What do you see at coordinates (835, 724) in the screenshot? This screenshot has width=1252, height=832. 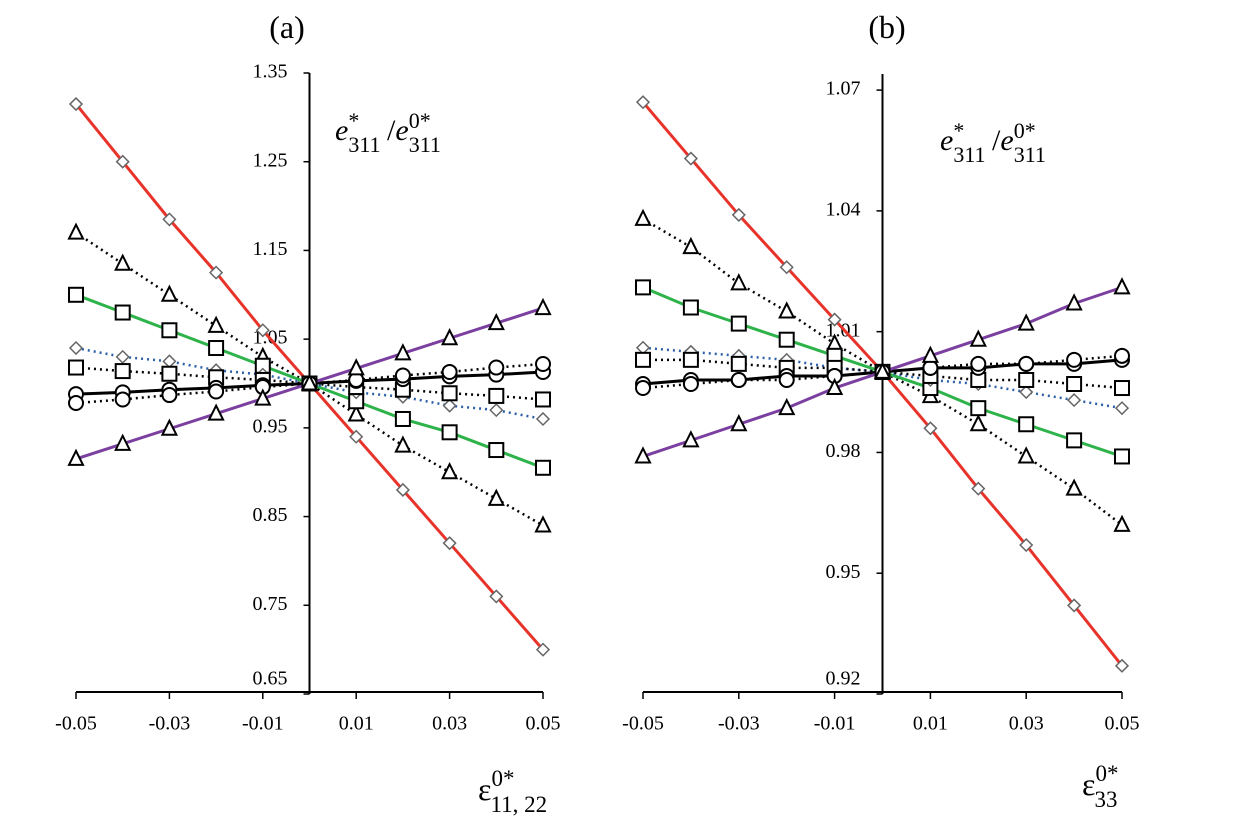 I see `x-tick-label: -0.01` at bounding box center [835, 724].